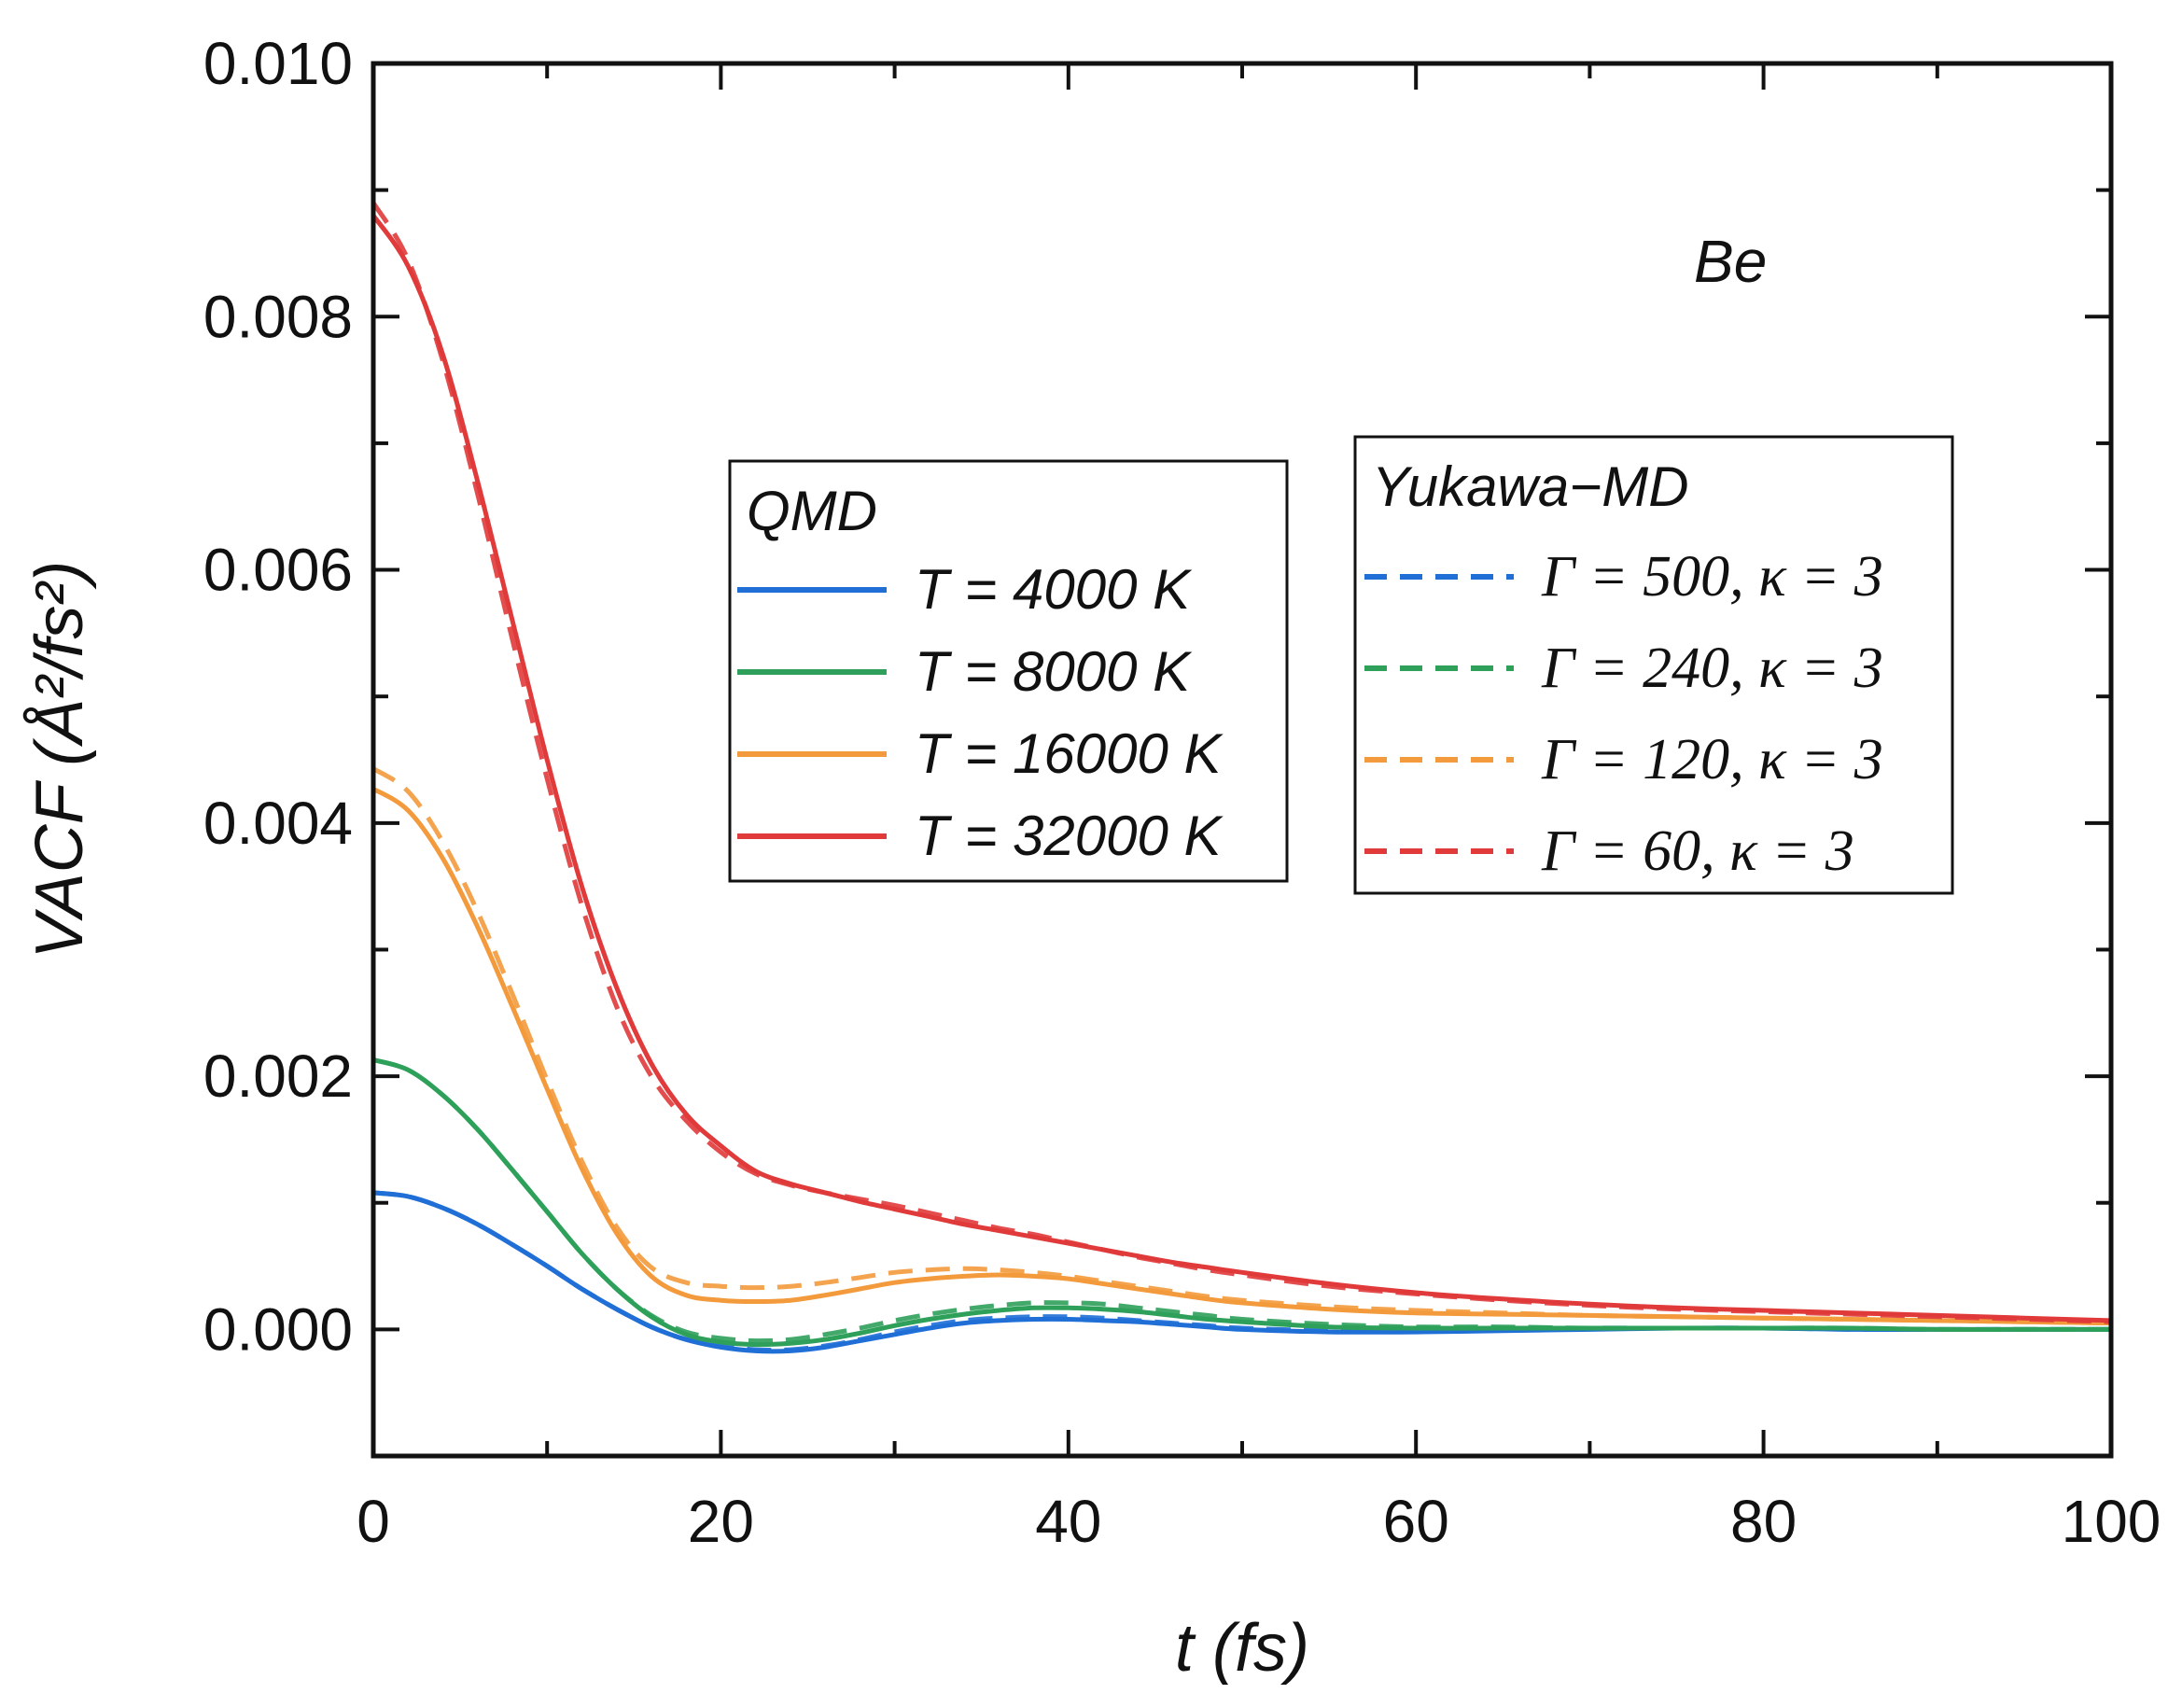 This screenshot has height=1708, width=2182. What do you see at coordinates (278, 1329) in the screenshot?
I see `y-tick-label: 0.000` at bounding box center [278, 1329].